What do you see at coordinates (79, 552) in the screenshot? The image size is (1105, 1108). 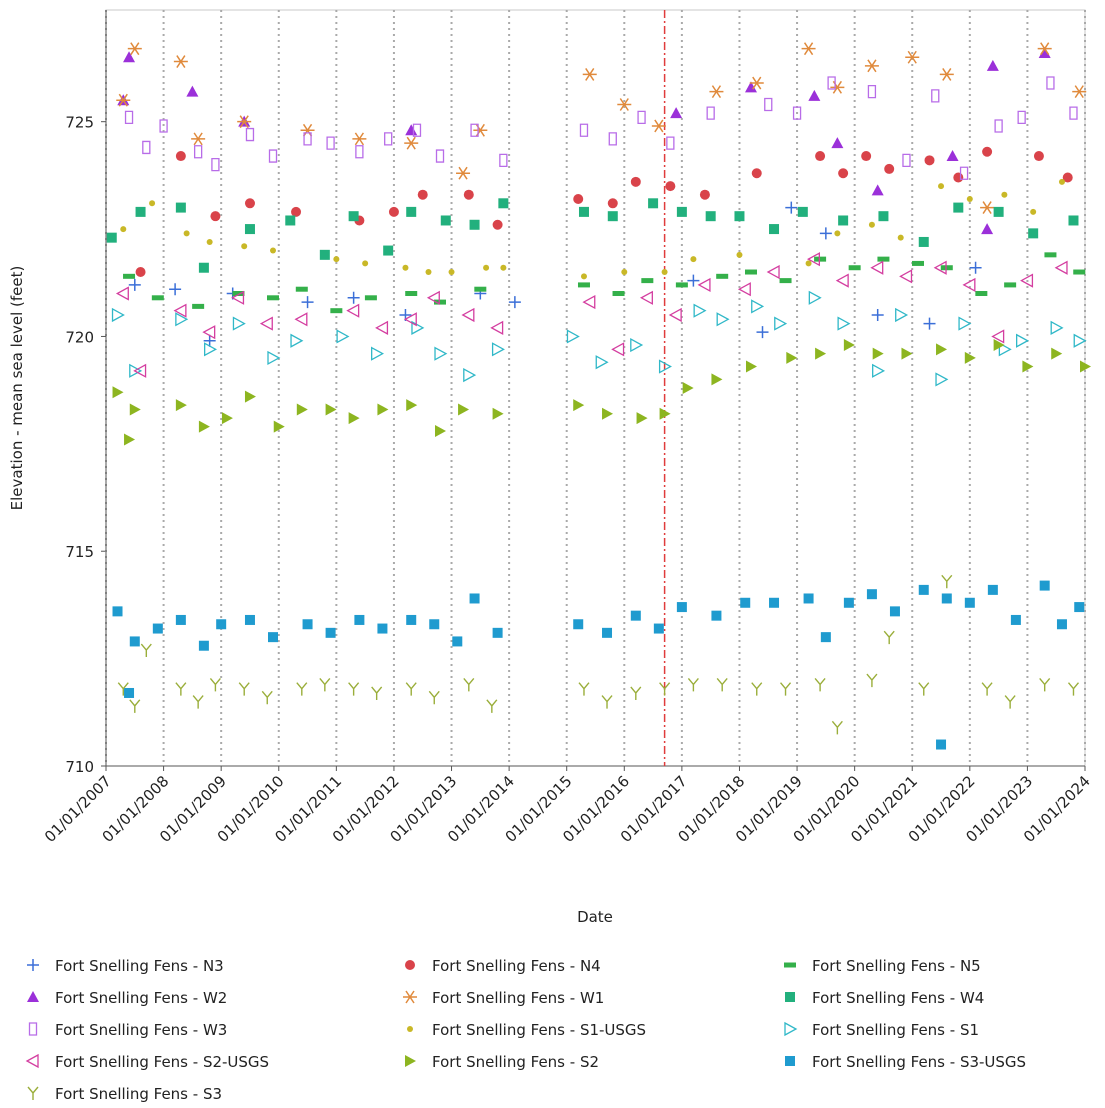 I see `y-tick-label: 715` at bounding box center [79, 552].